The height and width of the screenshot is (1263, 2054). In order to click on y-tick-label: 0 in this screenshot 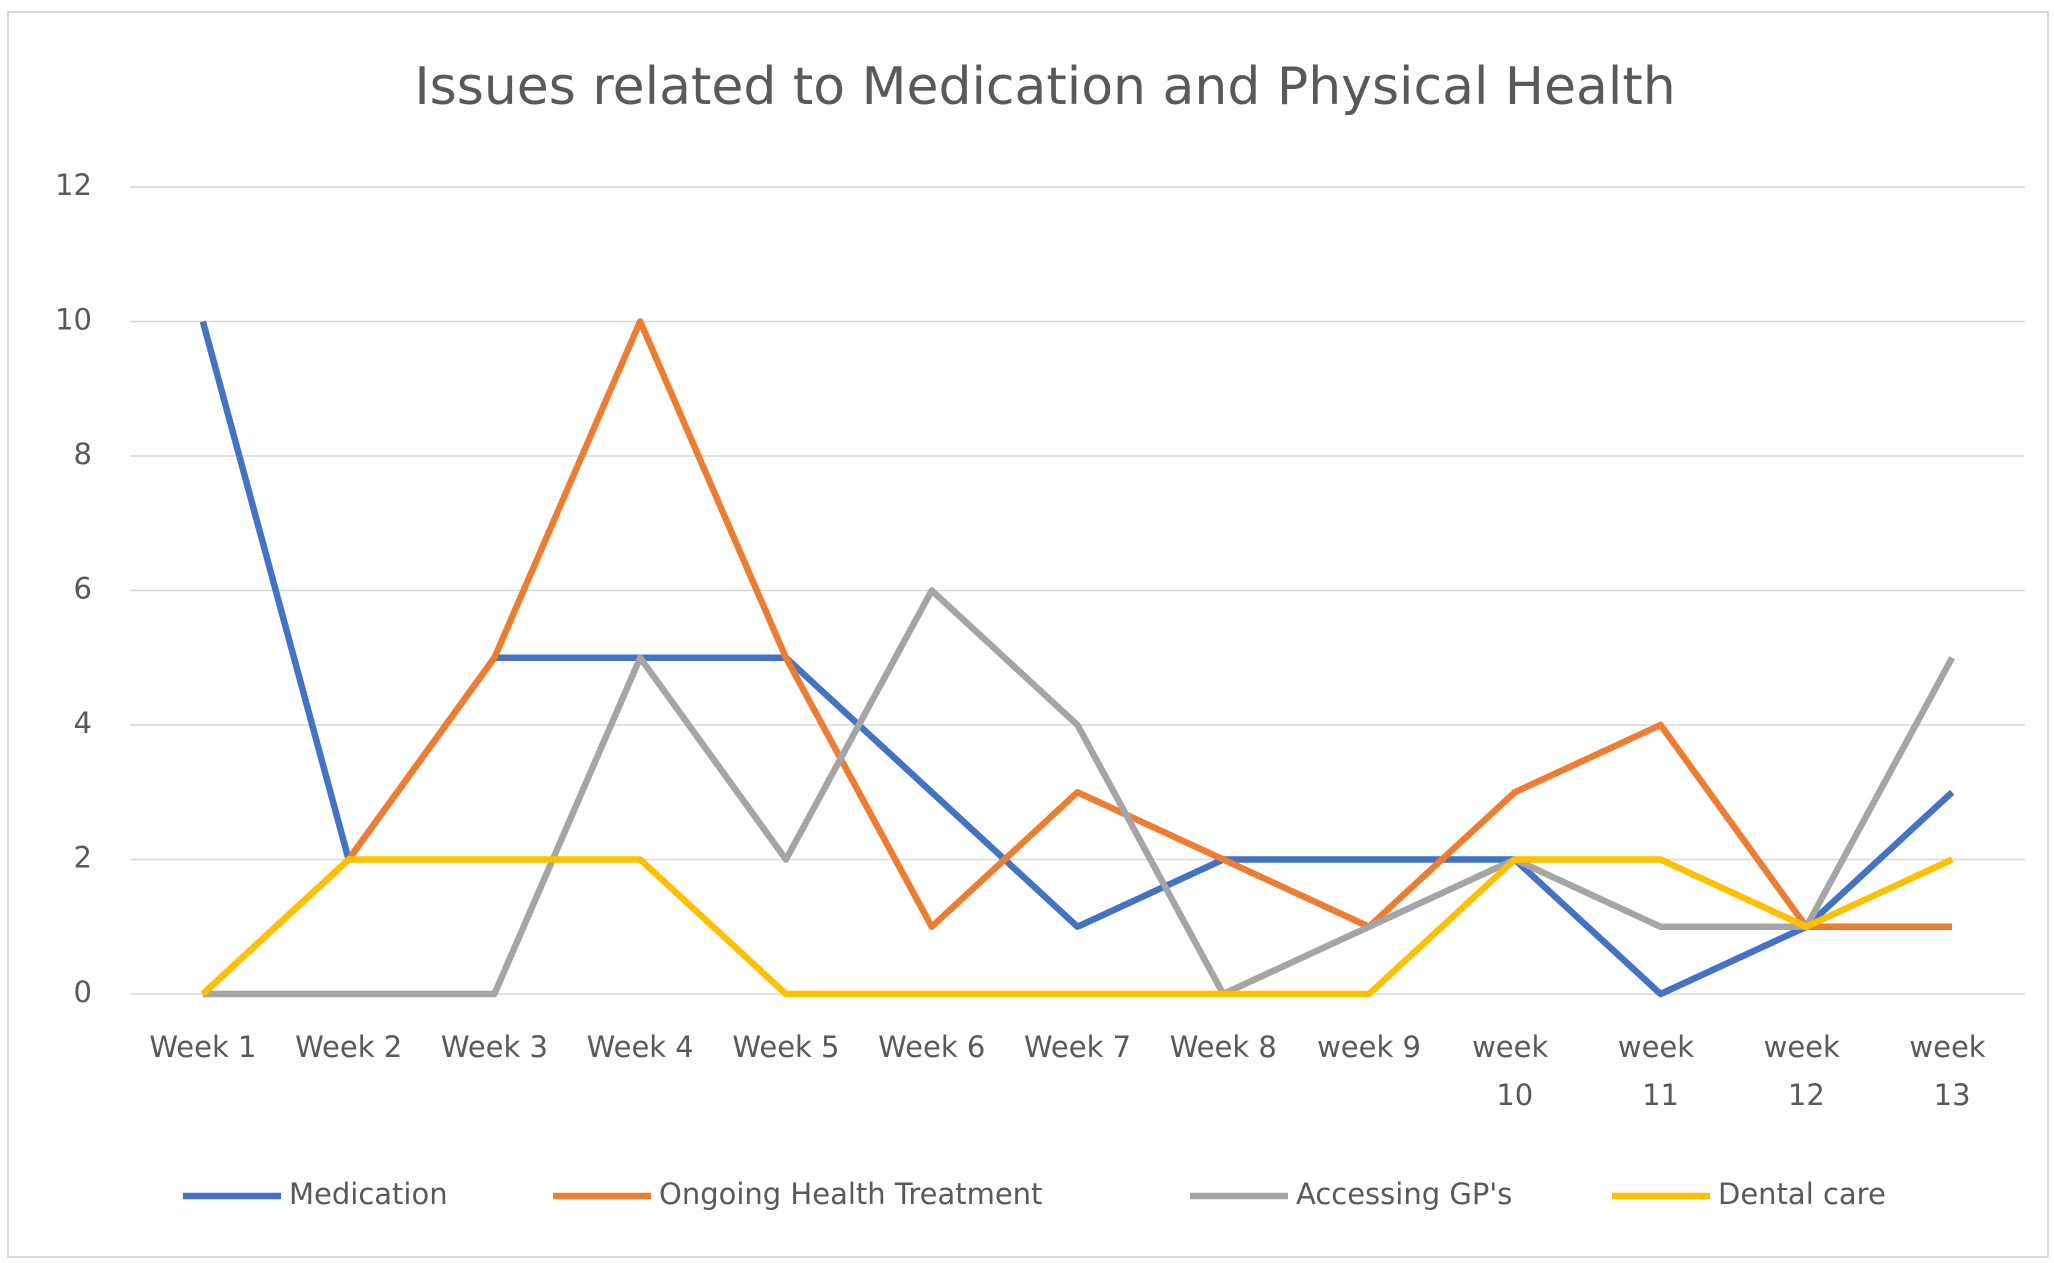, I will do `click(83, 992)`.